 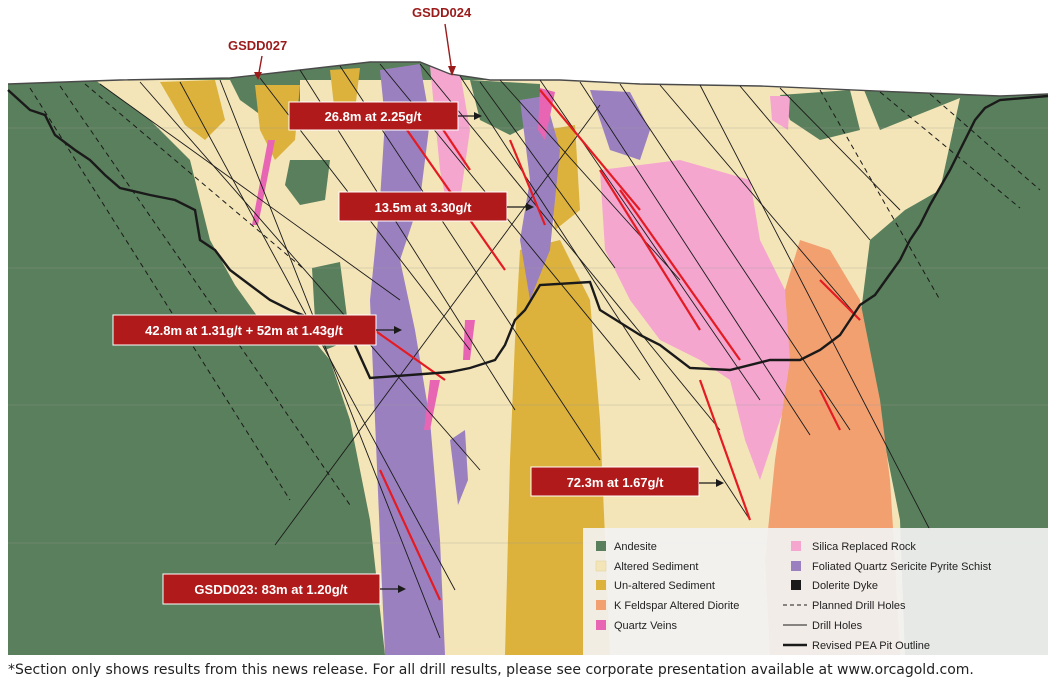 What do you see at coordinates (601, 625) in the screenshot?
I see `legend-swatch-quartz-veins` at bounding box center [601, 625].